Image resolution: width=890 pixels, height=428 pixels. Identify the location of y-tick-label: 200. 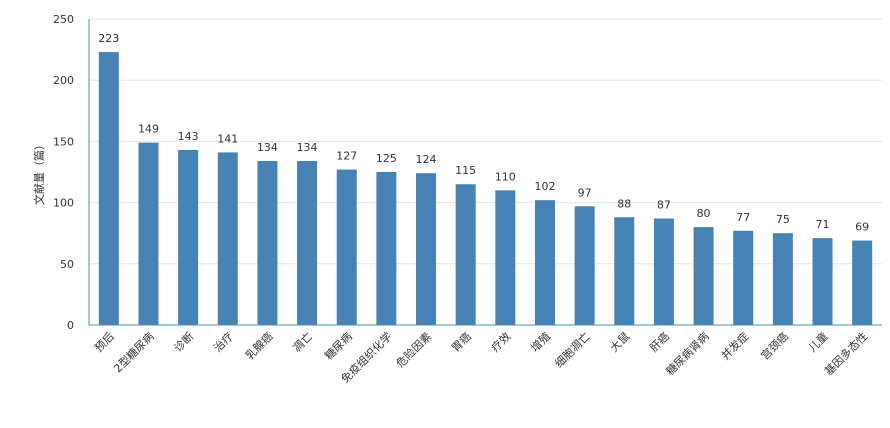
(63, 80).